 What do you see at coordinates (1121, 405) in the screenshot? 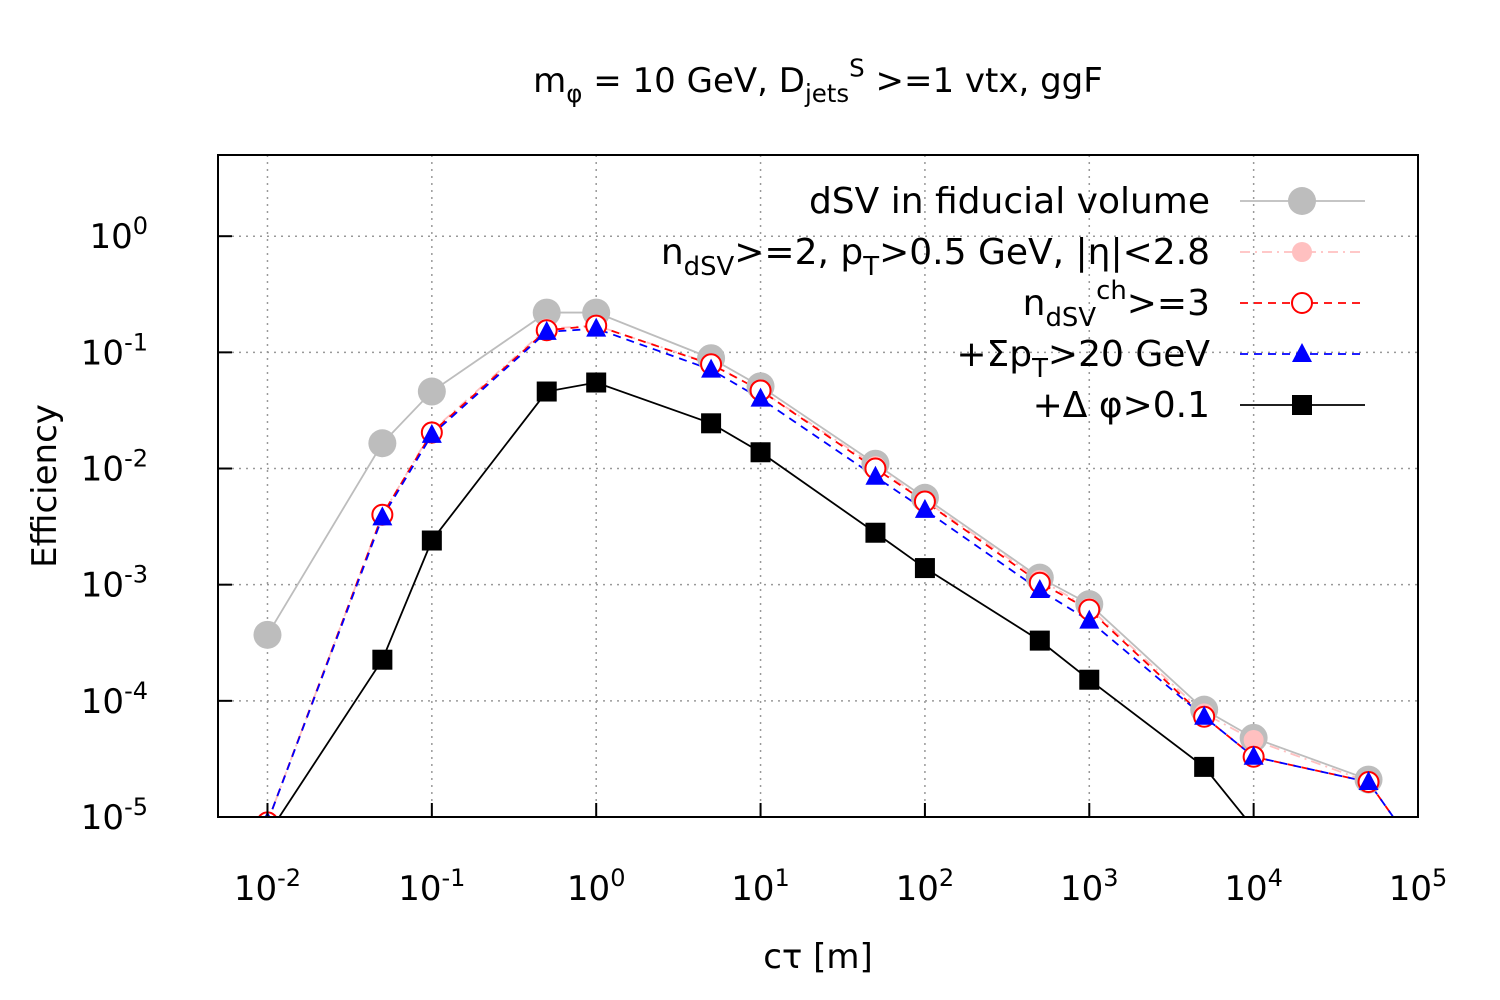
I see `text-segment: +Δ φ>0.1` at bounding box center [1121, 405].